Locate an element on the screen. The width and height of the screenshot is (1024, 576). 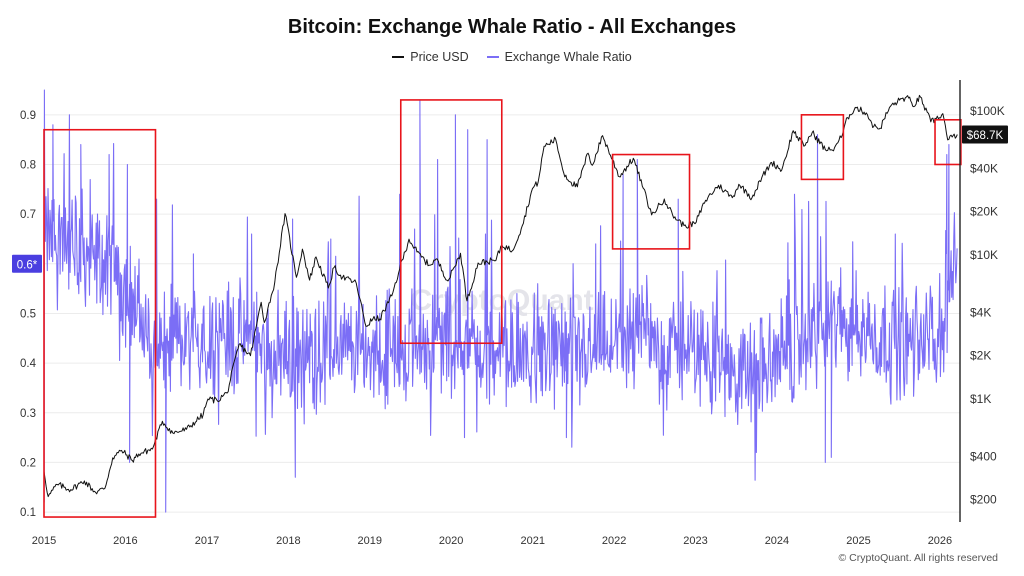
y-left-tick-label: 0.1 is located at coordinates (28, 513).